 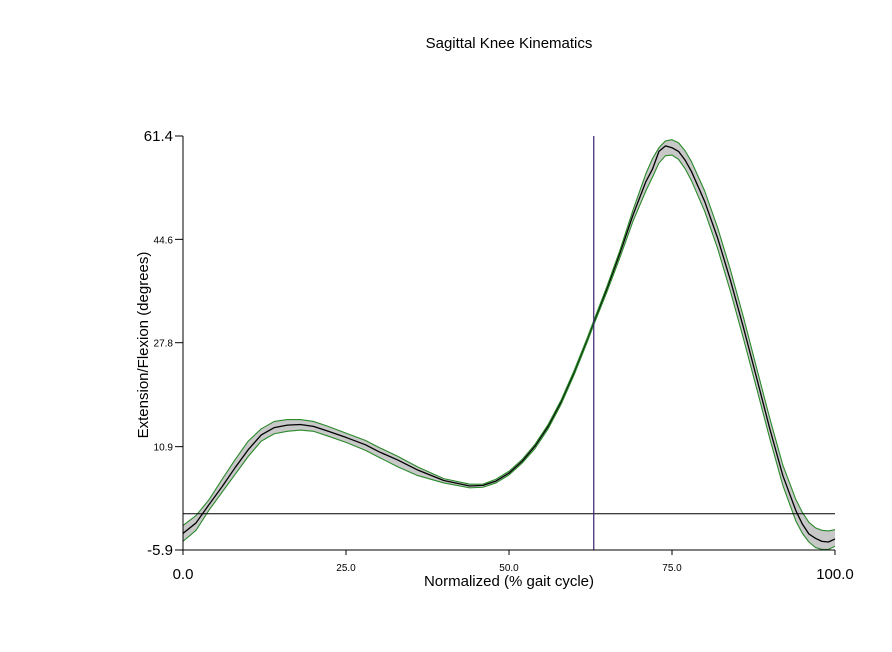 I want to click on x-tick-label: 50.0, so click(x=509, y=568).